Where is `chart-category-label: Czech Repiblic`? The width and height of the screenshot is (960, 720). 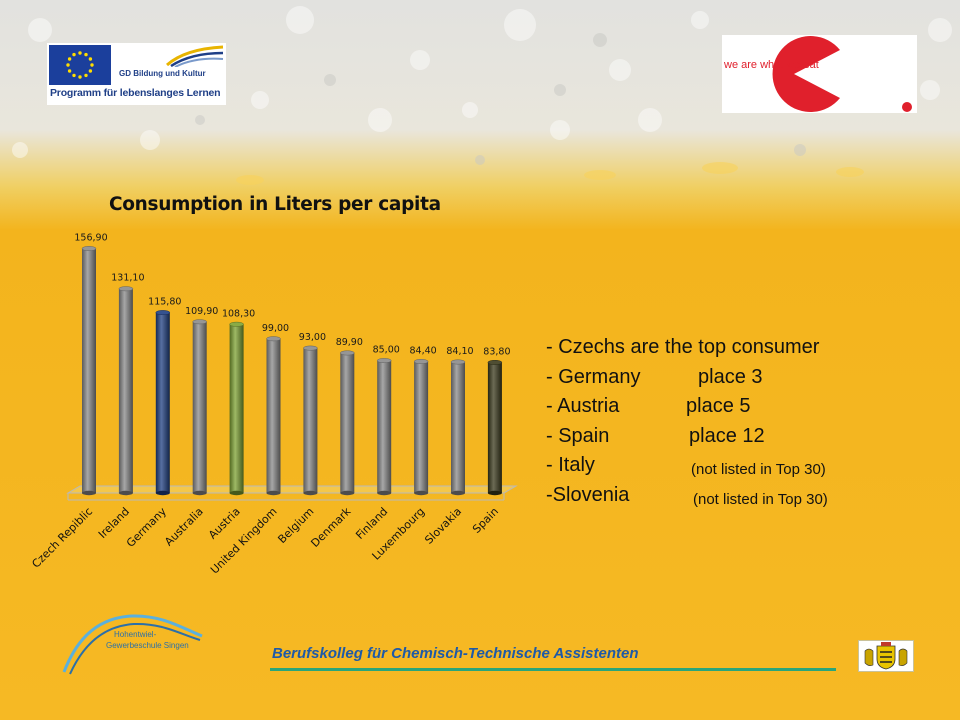 chart-category-label: Czech Repiblic is located at coordinates (62, 538).